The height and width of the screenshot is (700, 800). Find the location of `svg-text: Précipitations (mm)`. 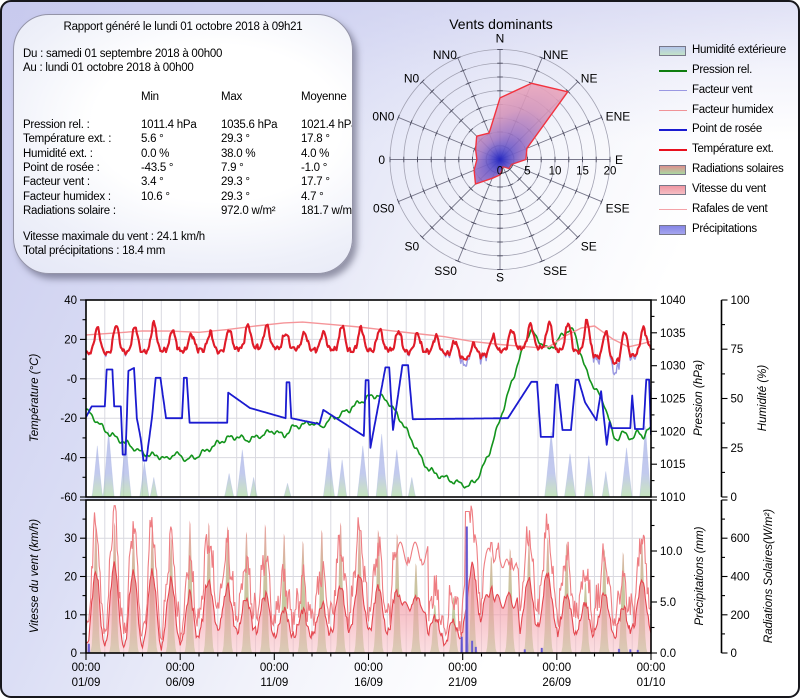

svg-text: Précipitations (mm) is located at coordinates (700, 575).